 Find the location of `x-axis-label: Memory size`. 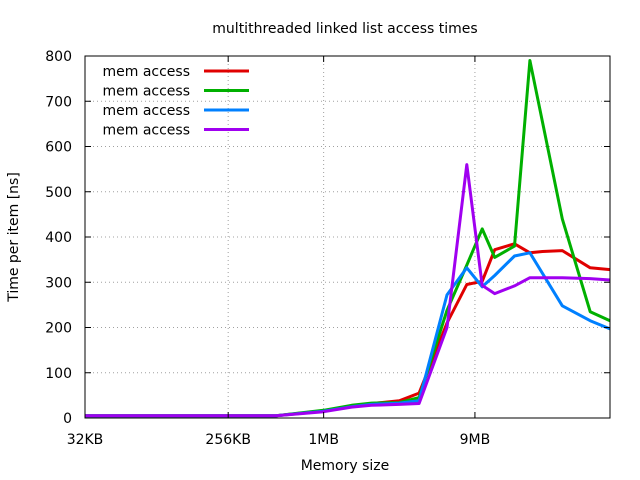

x-axis-label: Memory size is located at coordinates (345, 466).